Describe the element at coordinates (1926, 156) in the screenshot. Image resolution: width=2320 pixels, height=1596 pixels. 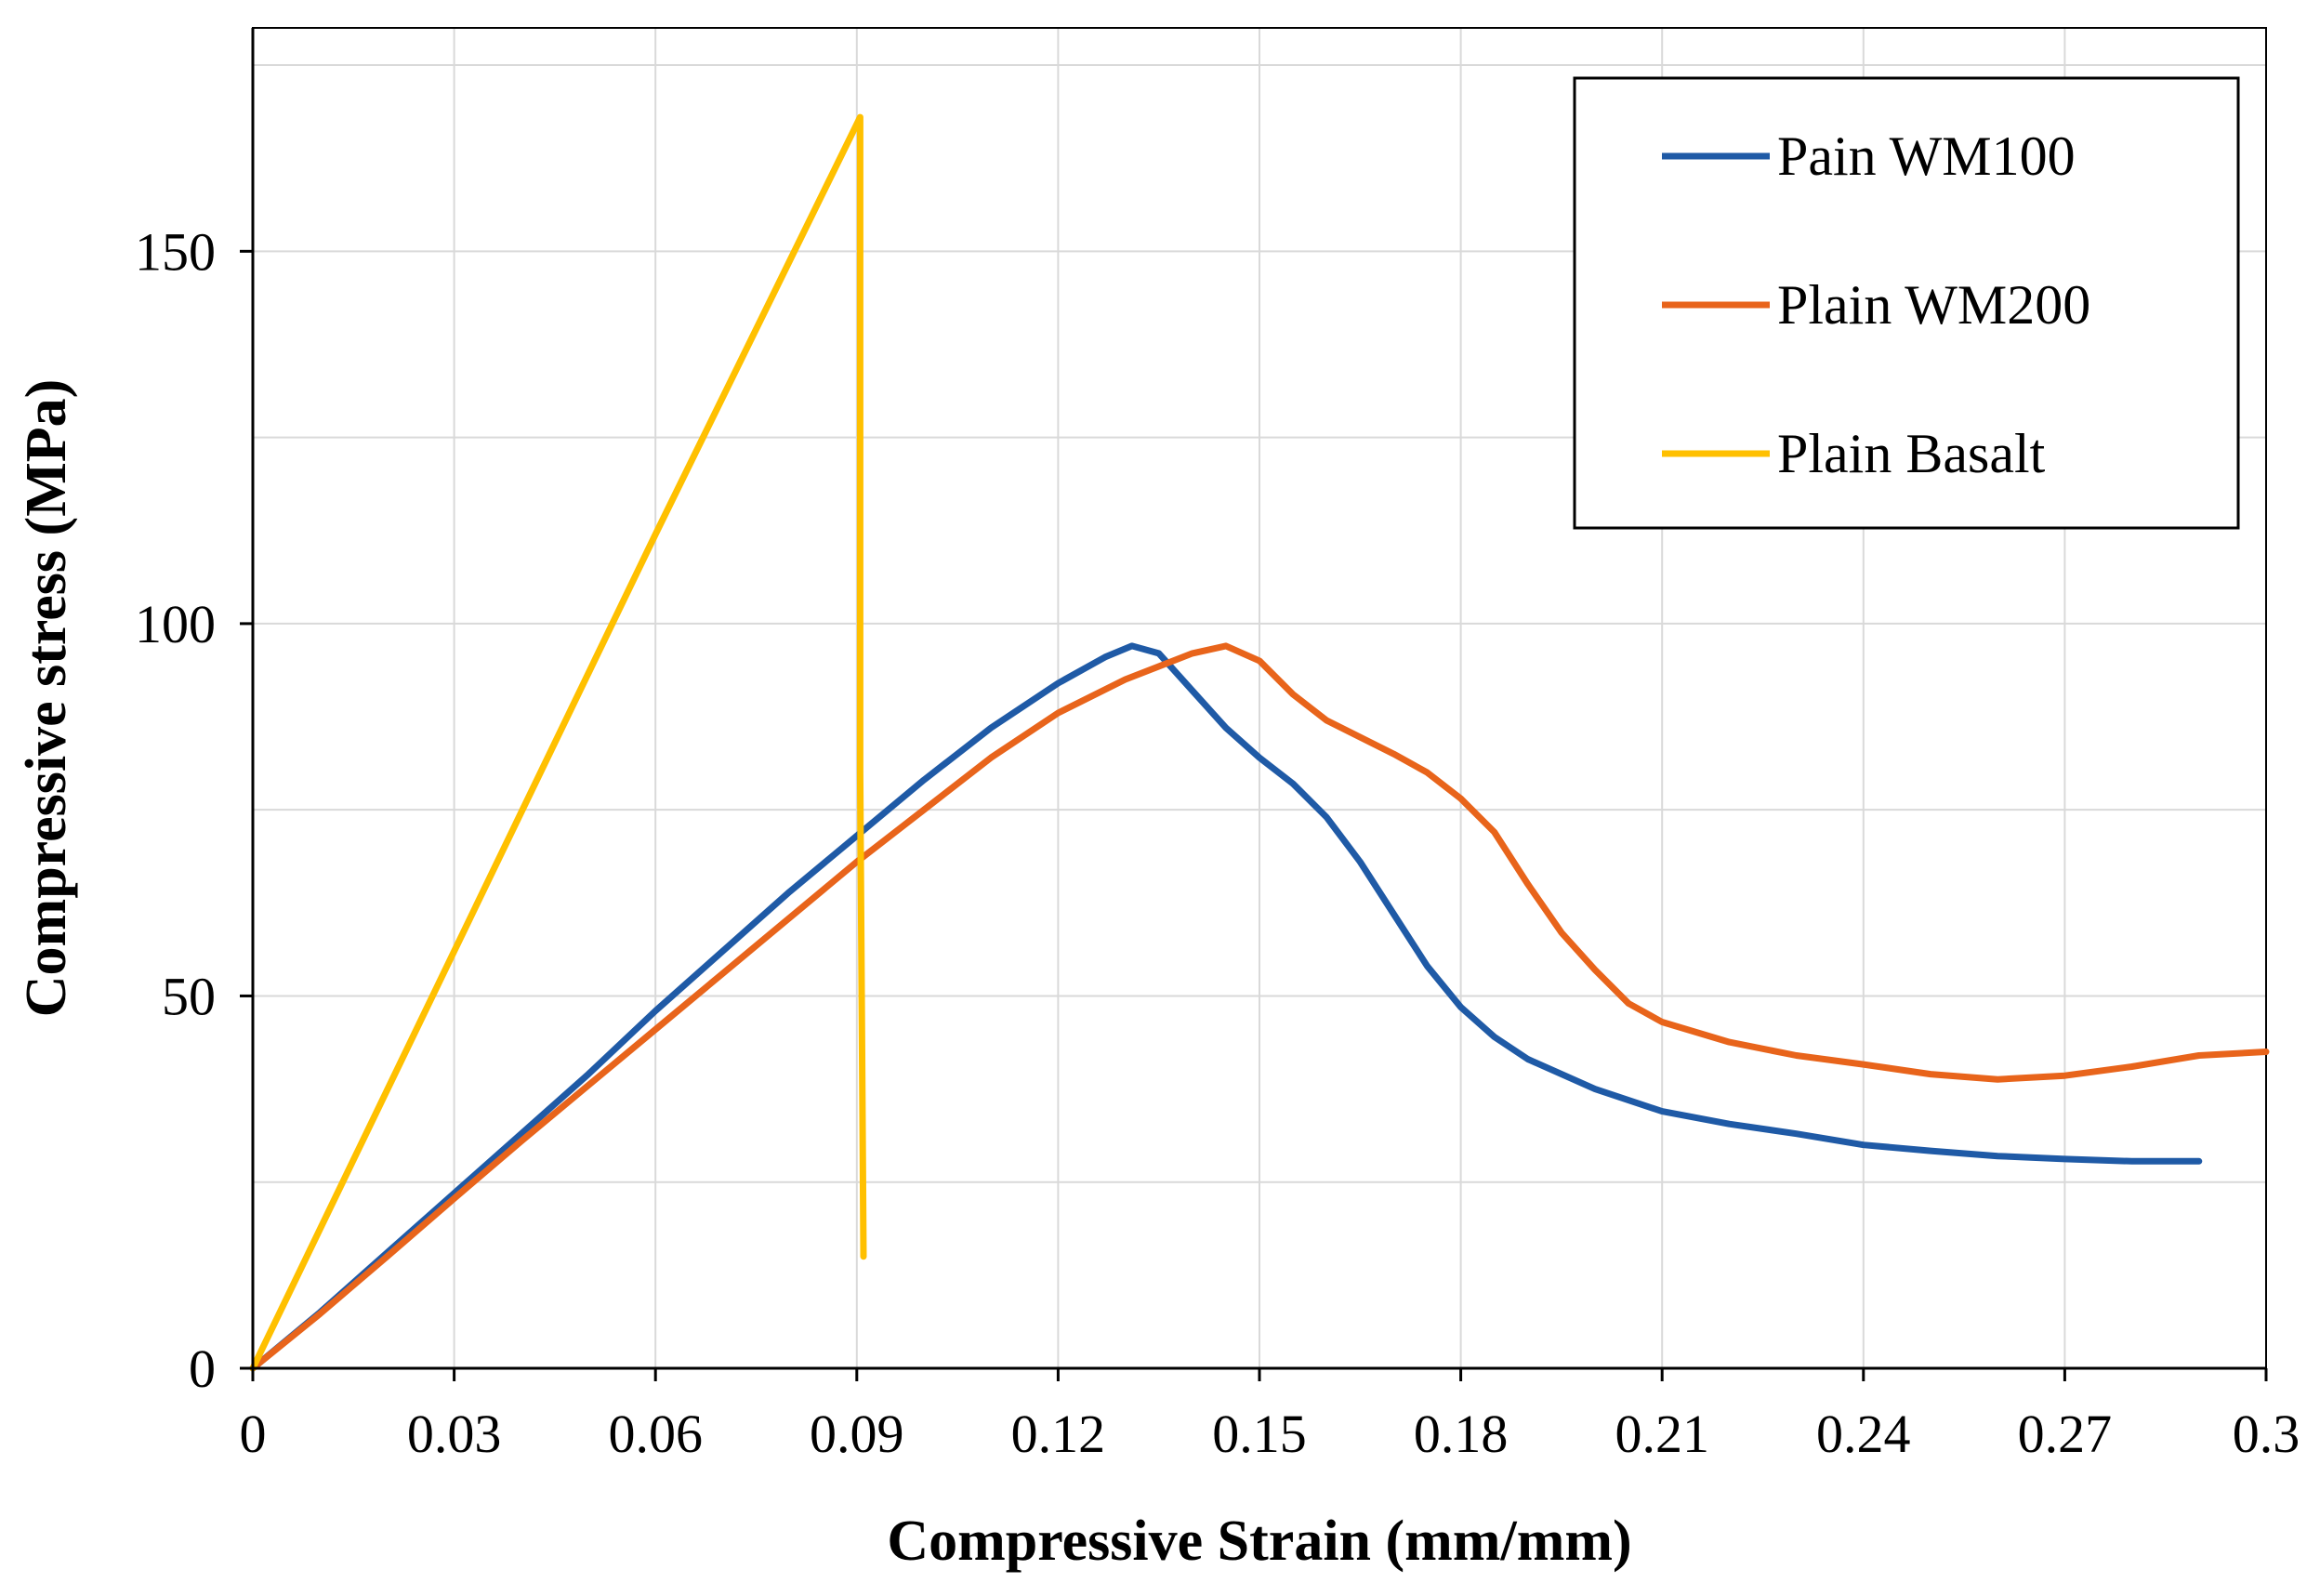
I see `legend-label: Pain WM100` at that location.